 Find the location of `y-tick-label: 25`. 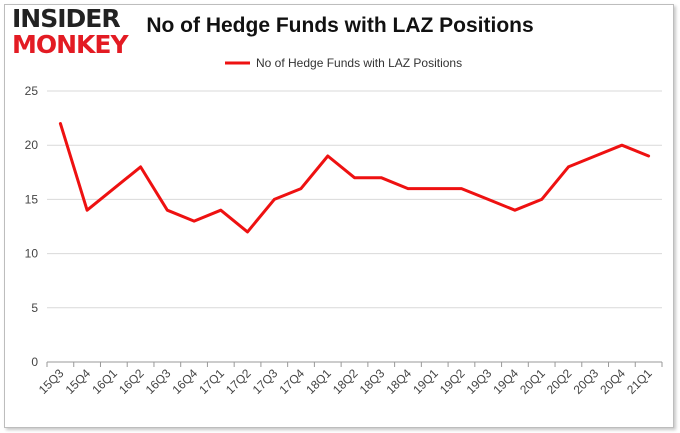

y-tick-label: 25 is located at coordinates (32, 91).